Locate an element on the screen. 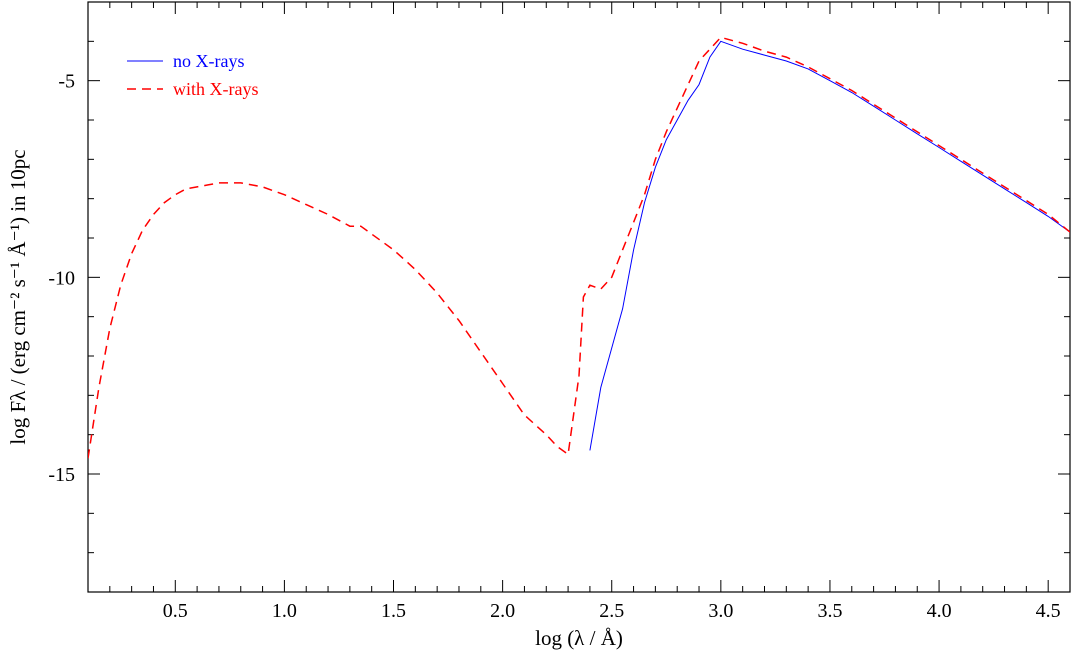 The height and width of the screenshot is (657, 1072). x-tick-label: 3.5 is located at coordinates (829, 611).